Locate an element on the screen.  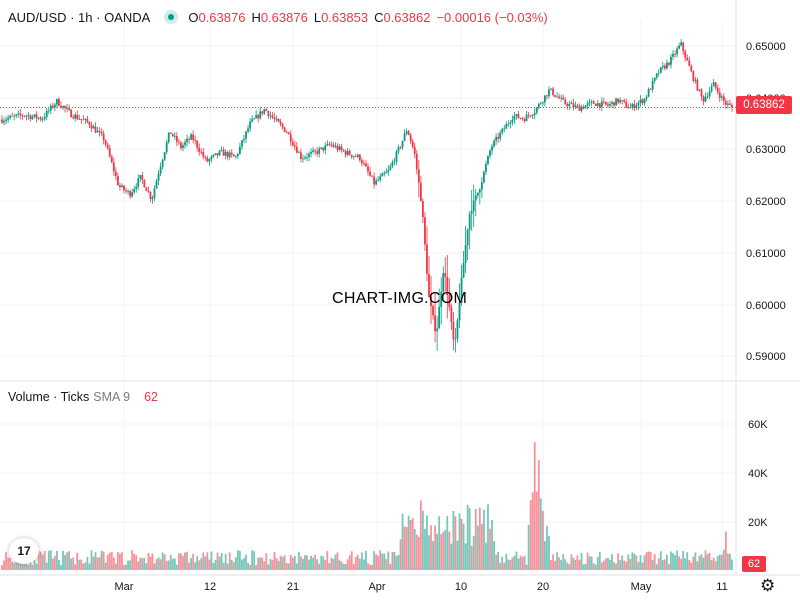
high-label: H is located at coordinates (256, 17).